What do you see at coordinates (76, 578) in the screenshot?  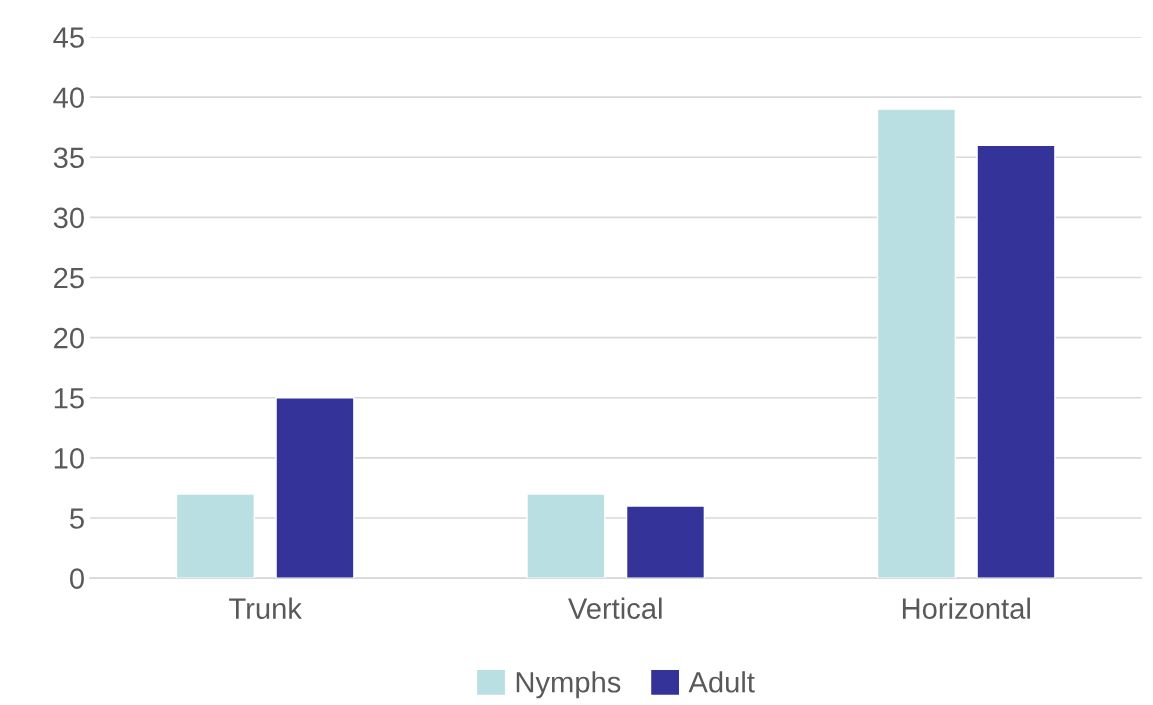 I see `y-tick-label: 0` at bounding box center [76, 578].